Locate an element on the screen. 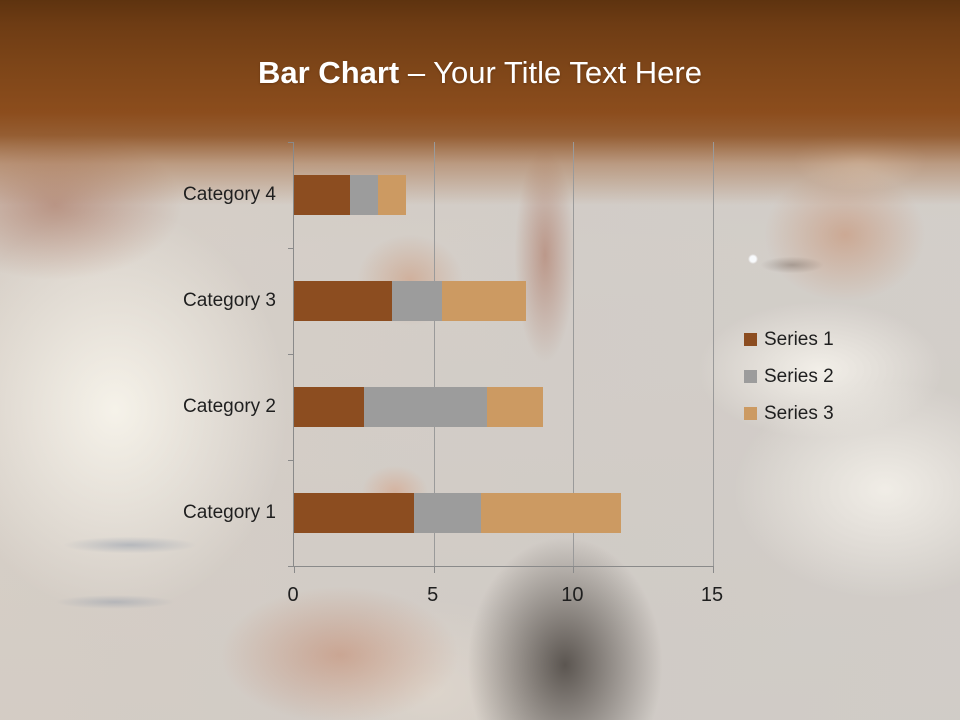  slide-title-rest: – Your Title Text Here is located at coordinates (550, 72).